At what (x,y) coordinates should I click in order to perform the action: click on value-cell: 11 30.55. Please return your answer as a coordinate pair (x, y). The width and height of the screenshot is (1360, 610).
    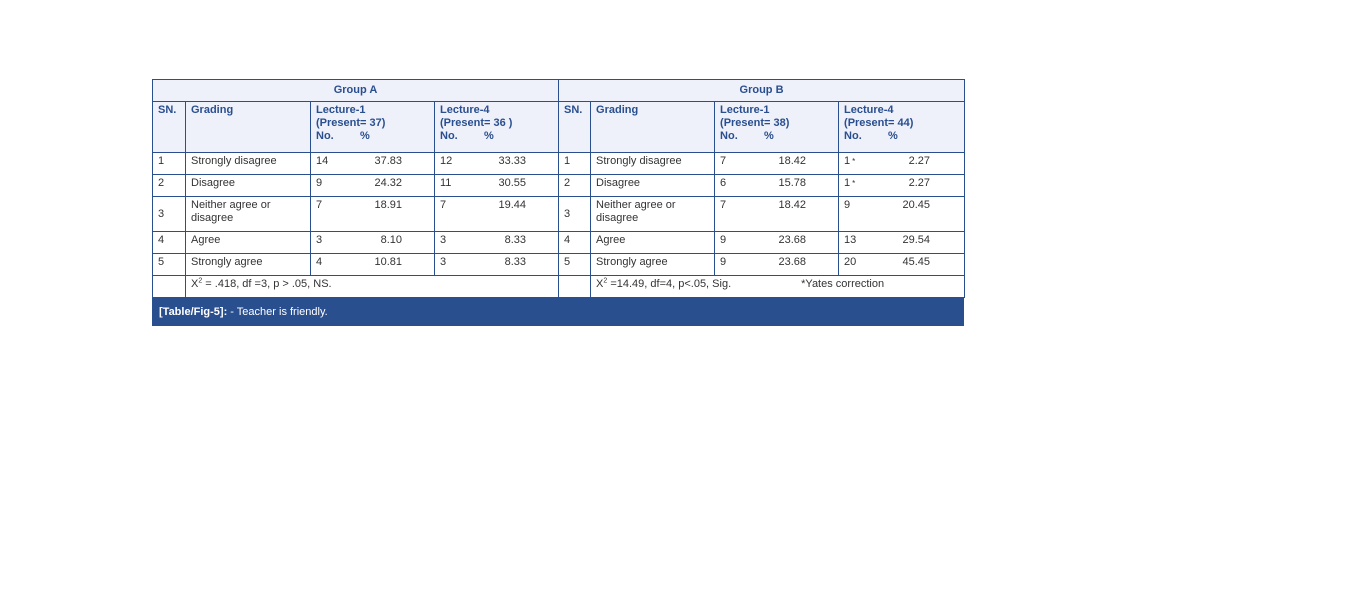
    Looking at the image, I should click on (496, 185).